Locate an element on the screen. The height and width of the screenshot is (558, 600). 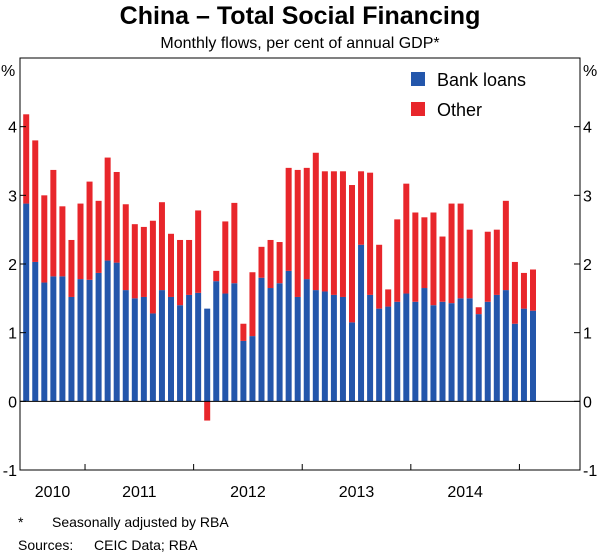
x-tick-label: 2014 is located at coordinates (465, 492).